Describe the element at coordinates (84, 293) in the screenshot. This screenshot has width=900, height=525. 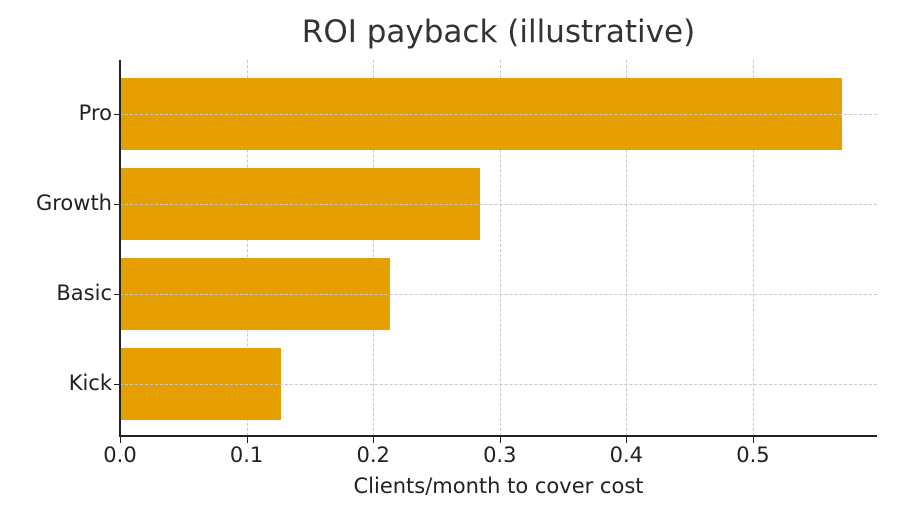
I see `y-tick-label: Basic` at that location.